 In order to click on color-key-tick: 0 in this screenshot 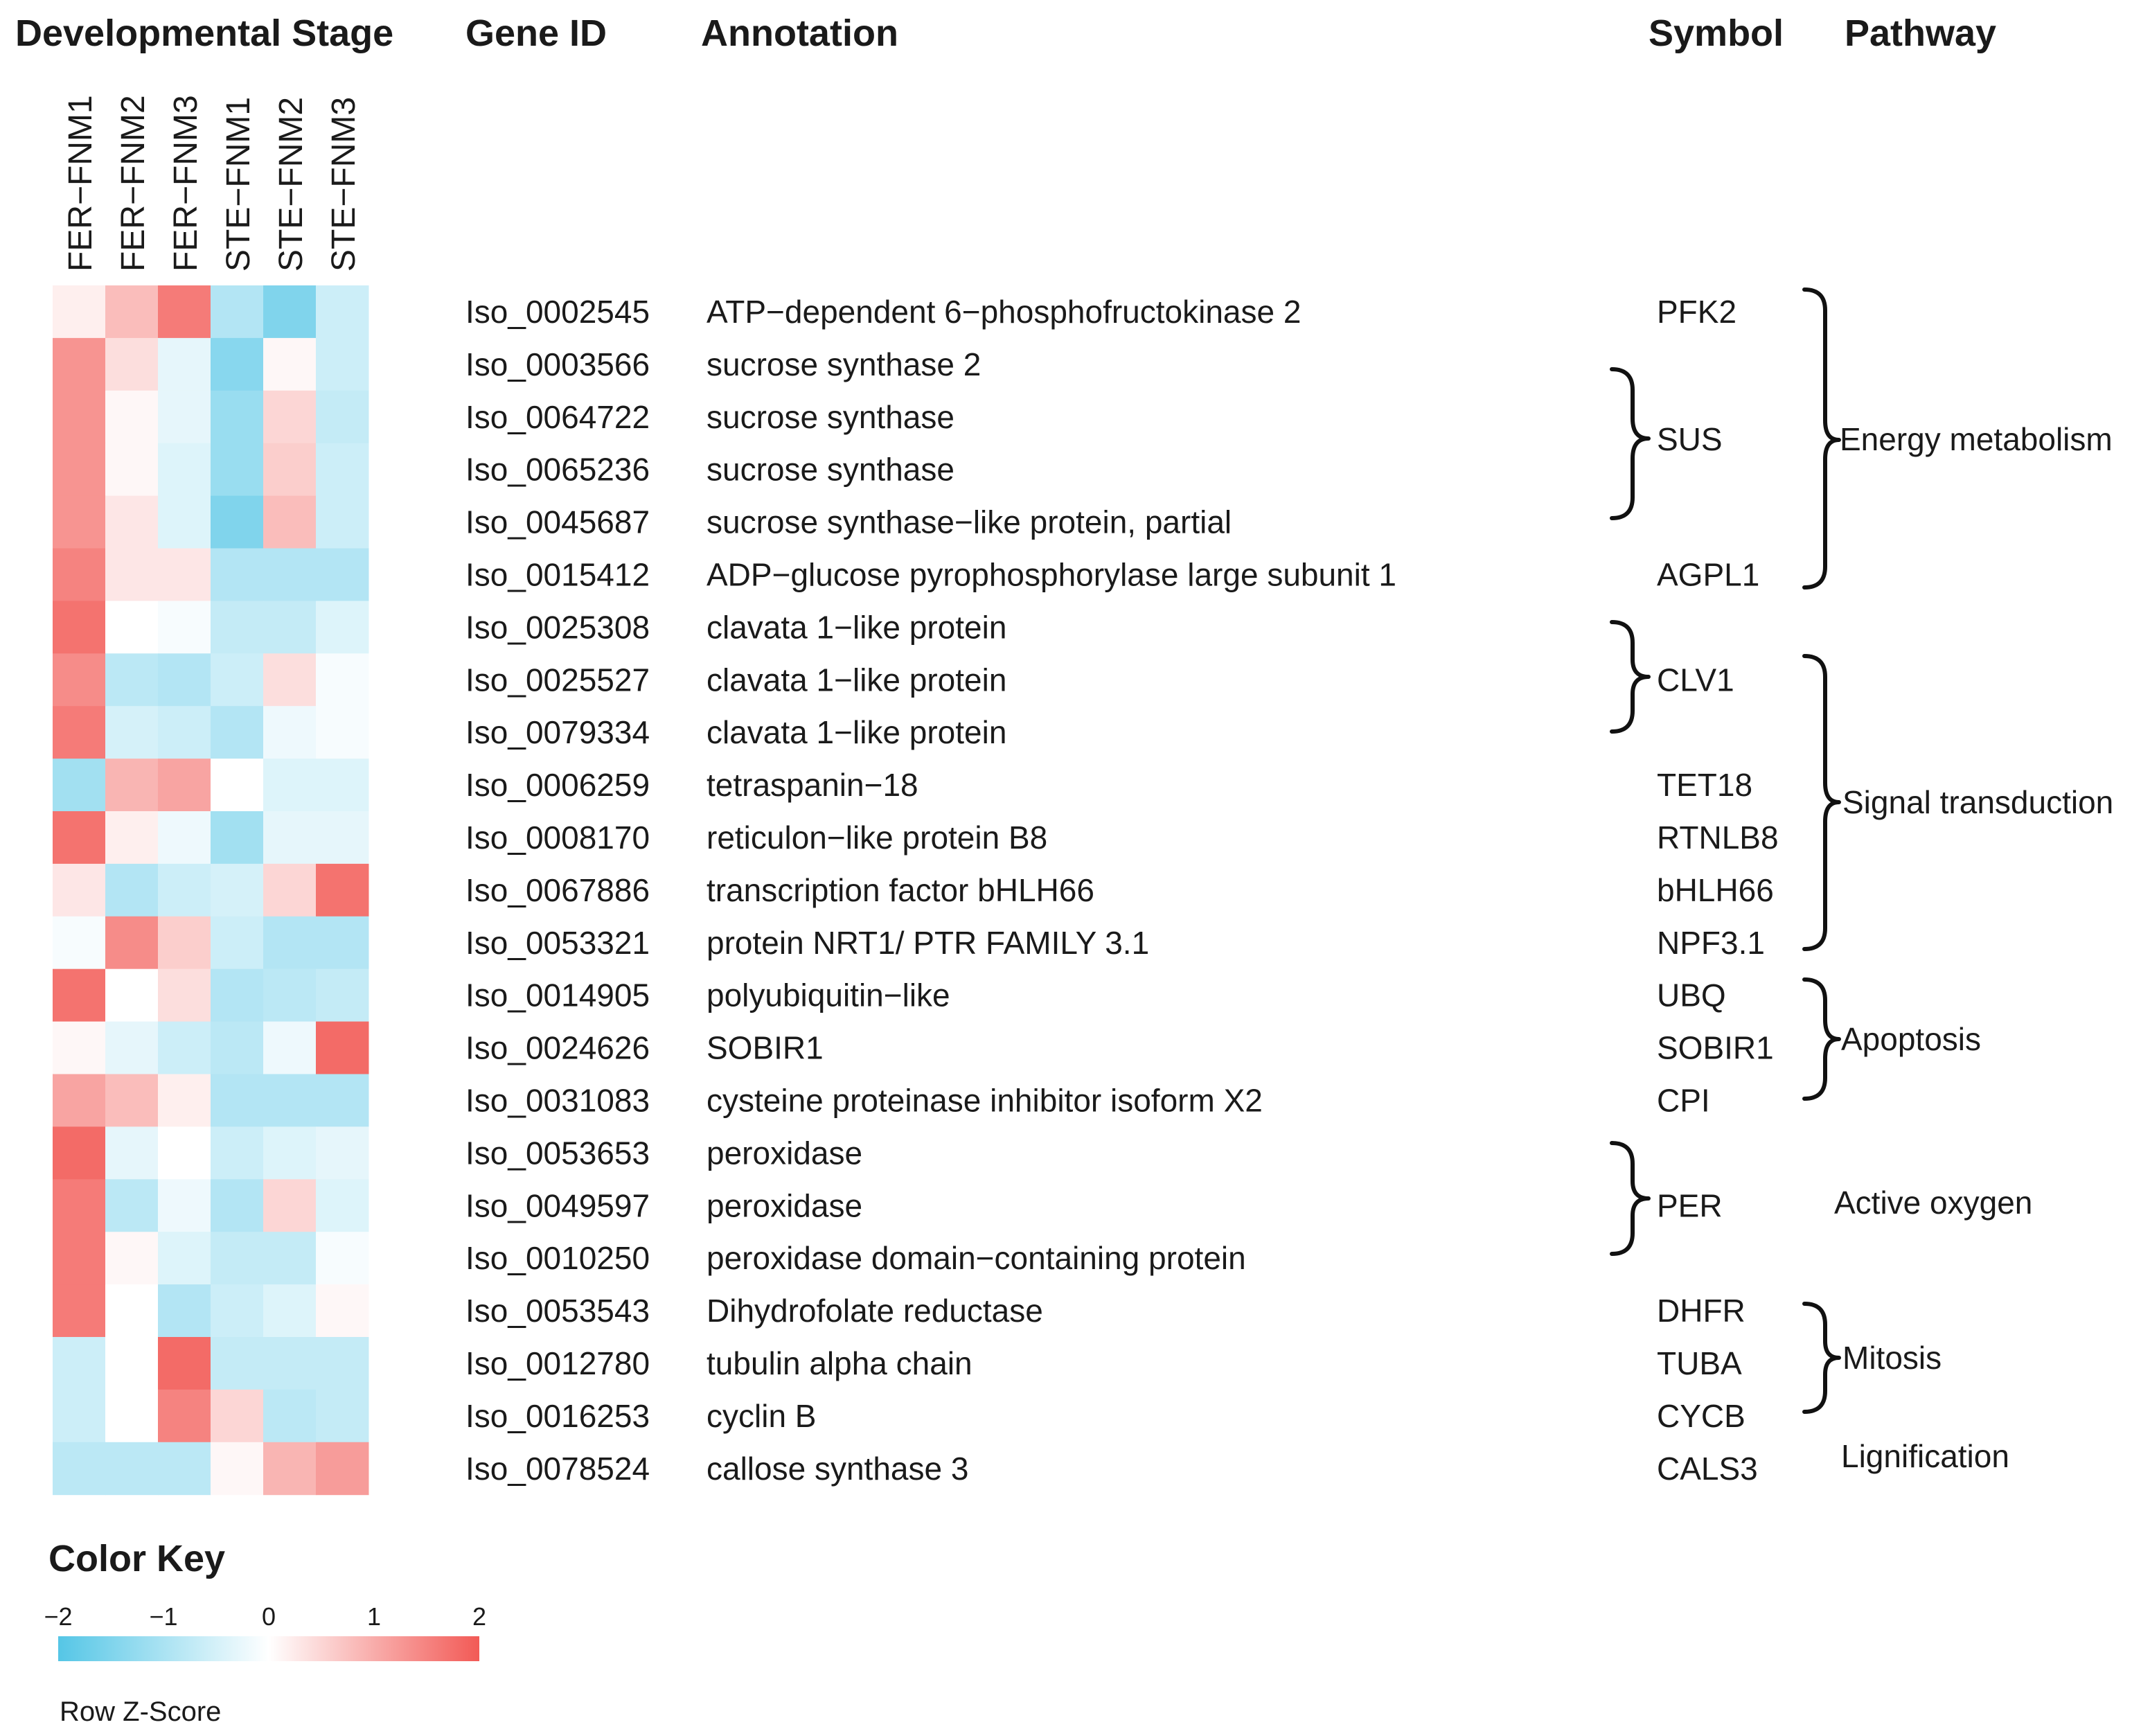, I will do `click(269, 1617)`.